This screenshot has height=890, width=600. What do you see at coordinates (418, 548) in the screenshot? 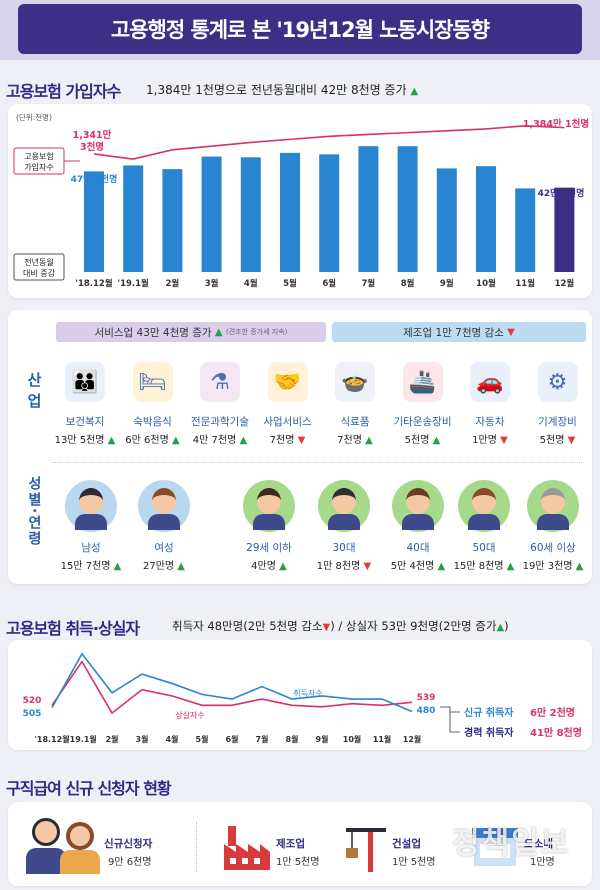
I see `demo-name: 40대` at bounding box center [418, 548].